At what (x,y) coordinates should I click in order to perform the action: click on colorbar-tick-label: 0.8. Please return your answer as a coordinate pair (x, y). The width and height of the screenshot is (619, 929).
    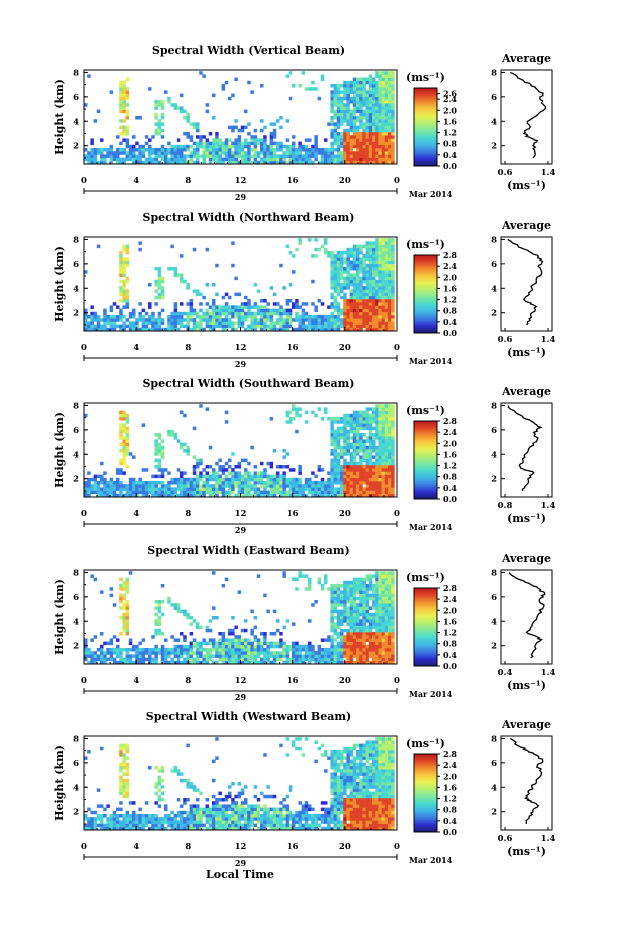
    Looking at the image, I should click on (450, 644).